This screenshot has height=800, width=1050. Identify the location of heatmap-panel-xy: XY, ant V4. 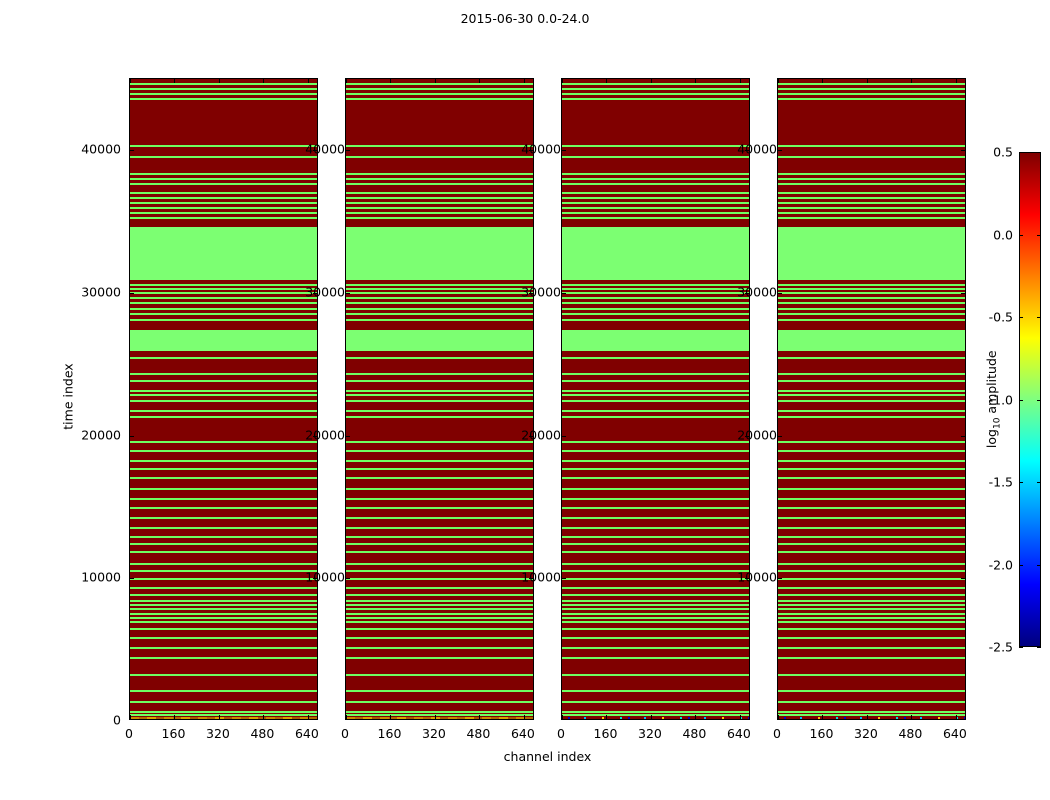
(655, 399).